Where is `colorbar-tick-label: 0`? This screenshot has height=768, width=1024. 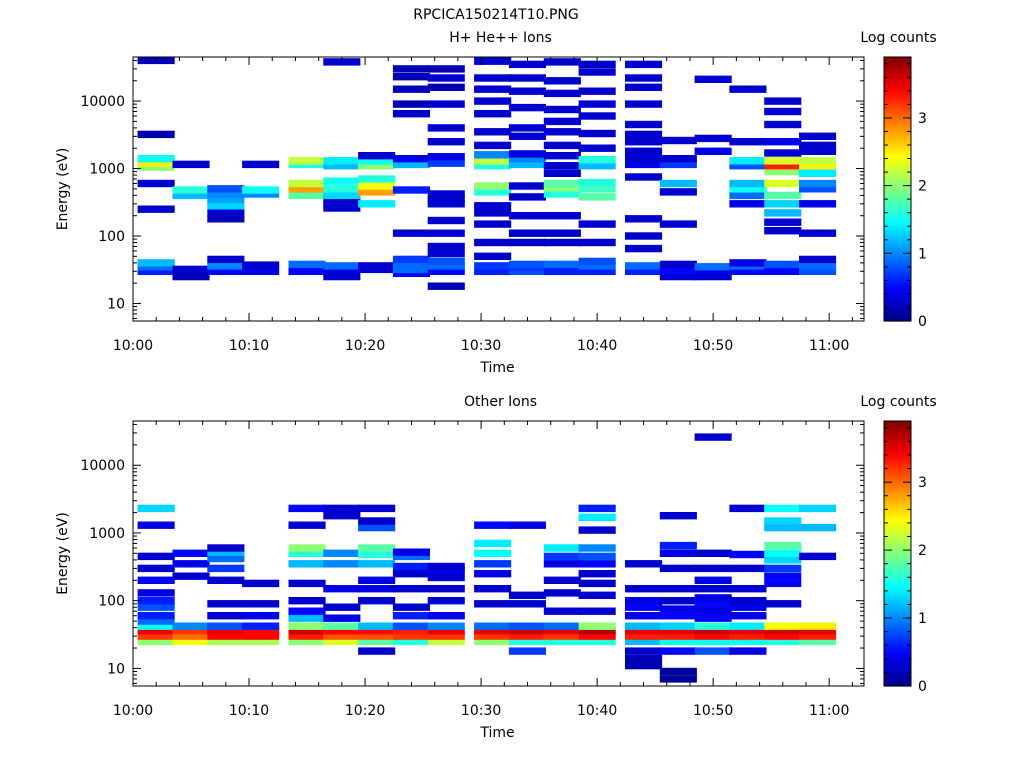 colorbar-tick-label: 0 is located at coordinates (922, 322).